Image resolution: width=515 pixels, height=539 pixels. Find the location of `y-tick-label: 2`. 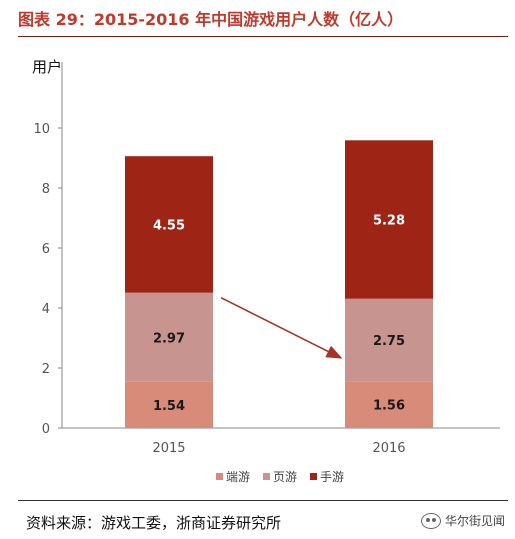

y-tick-label: 2 is located at coordinates (46, 369).